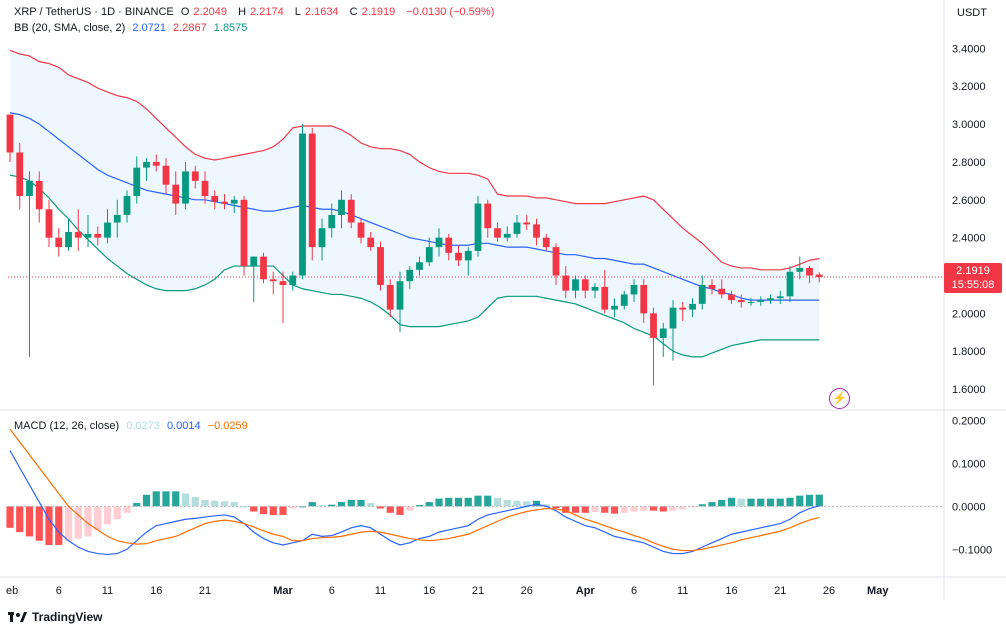 This screenshot has height=627, width=1006. Describe the element at coordinates (450, 12) in the screenshot. I see `change-value: −0.0130 (−0.59%)` at that location.